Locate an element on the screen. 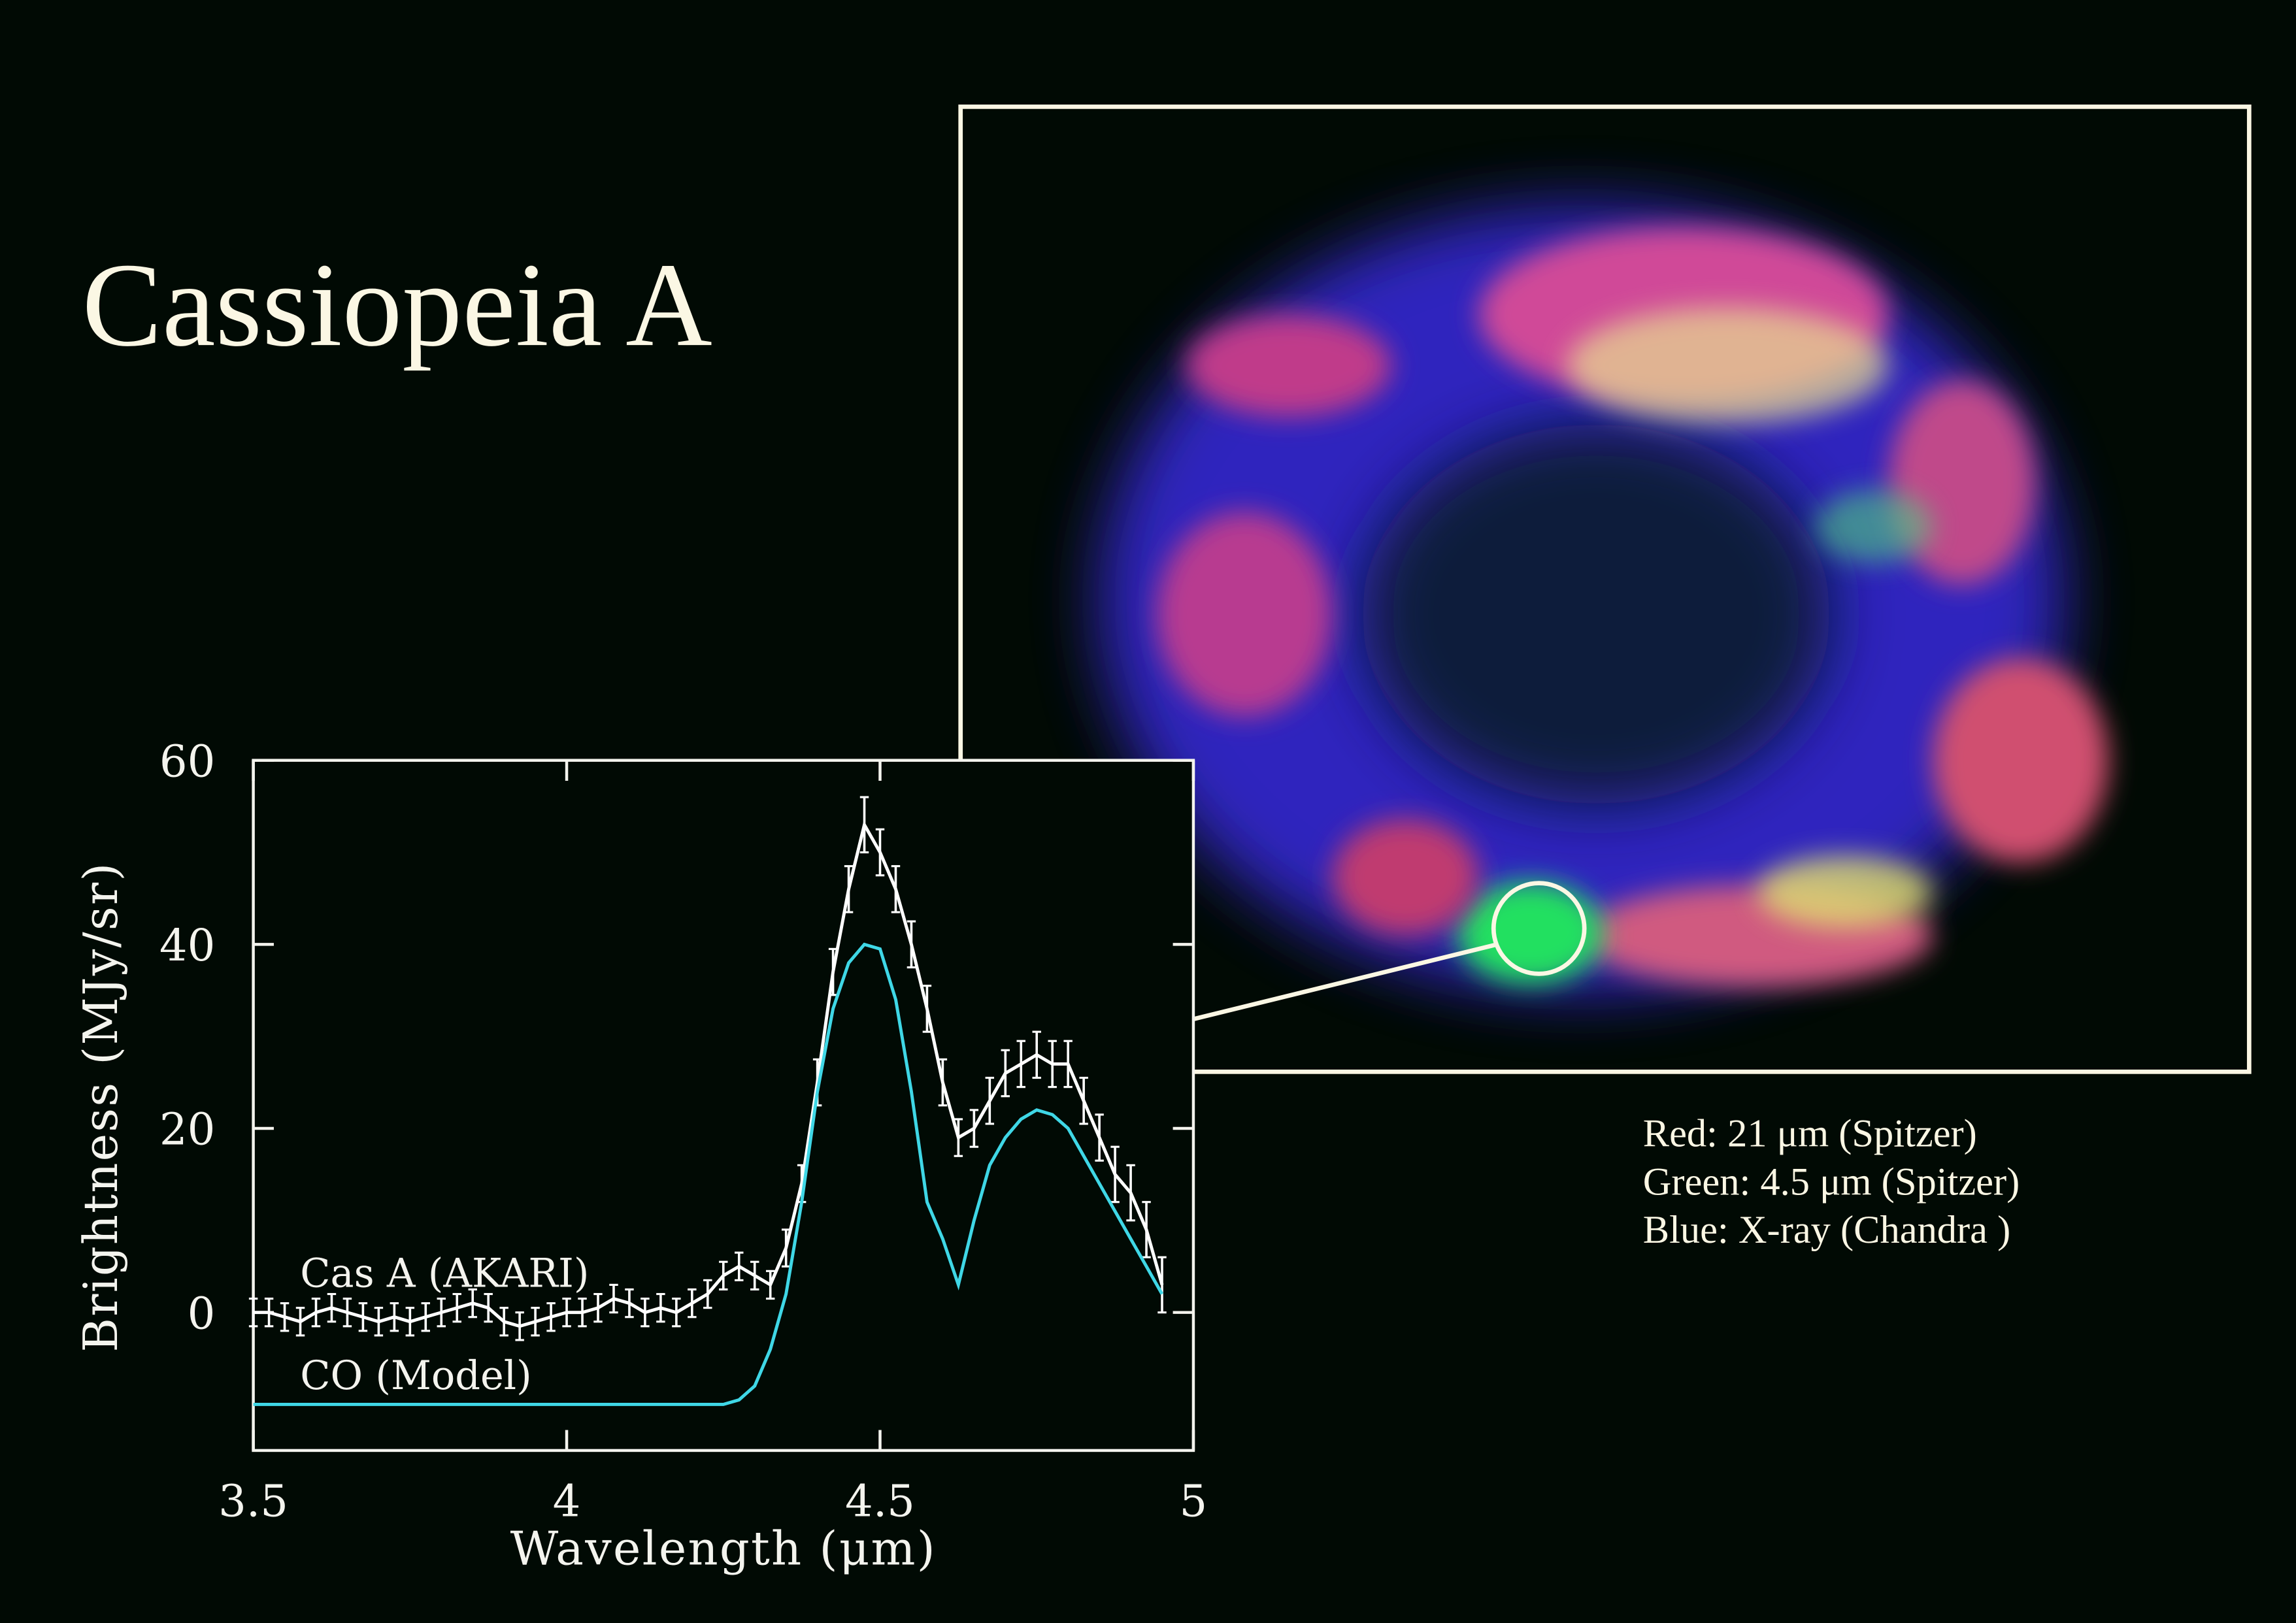 This screenshot has width=2296, height=1623. x-tick-label: 5 is located at coordinates (1194, 1502).